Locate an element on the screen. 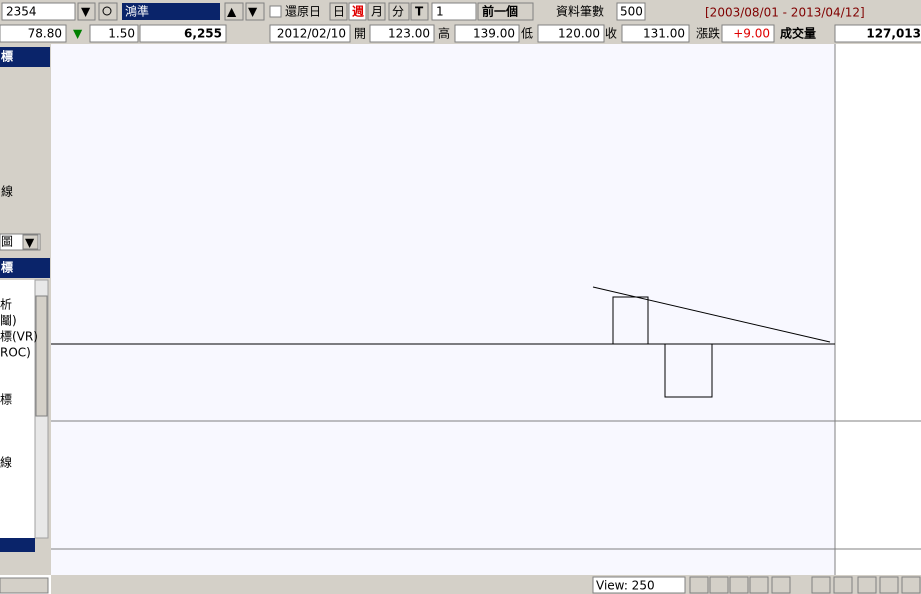  t-button is located at coordinates (419, 11).